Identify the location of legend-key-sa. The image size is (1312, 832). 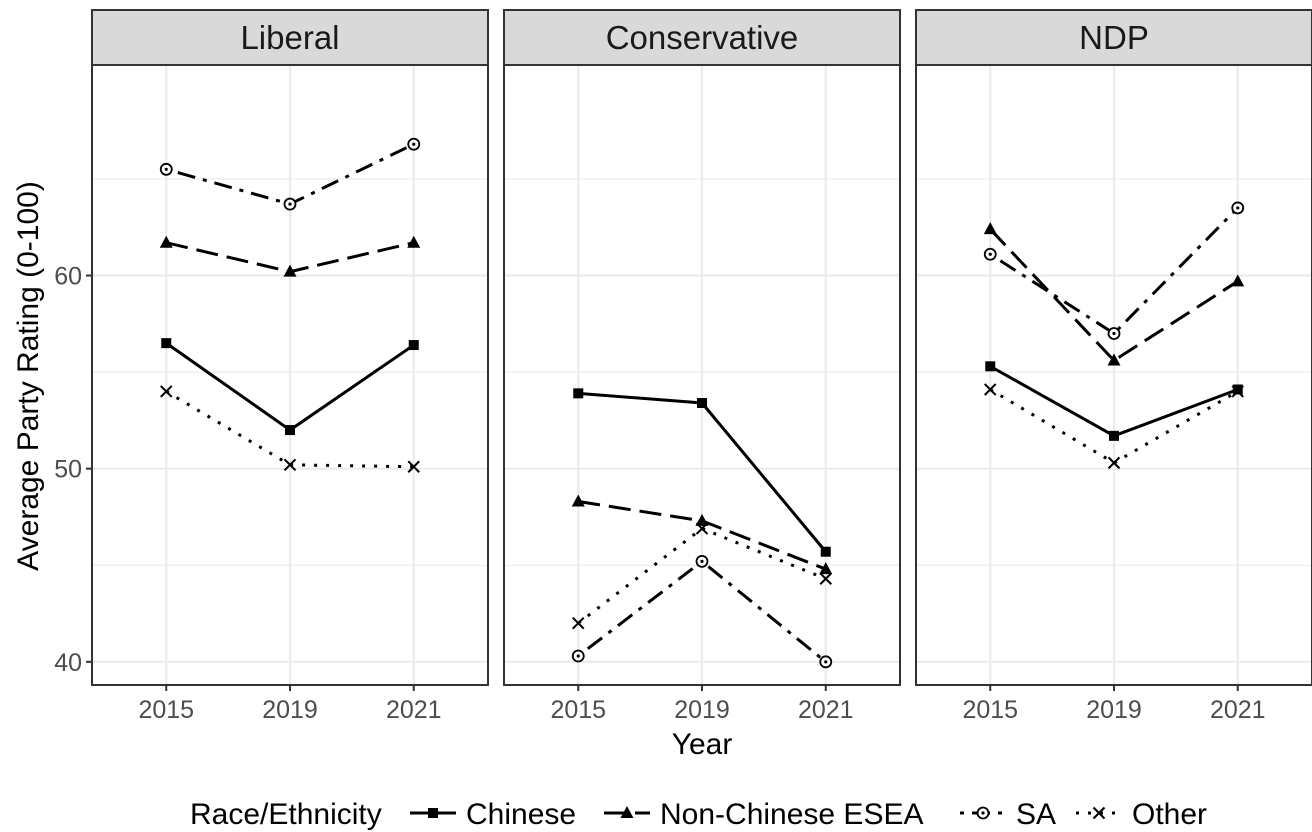
(983, 813).